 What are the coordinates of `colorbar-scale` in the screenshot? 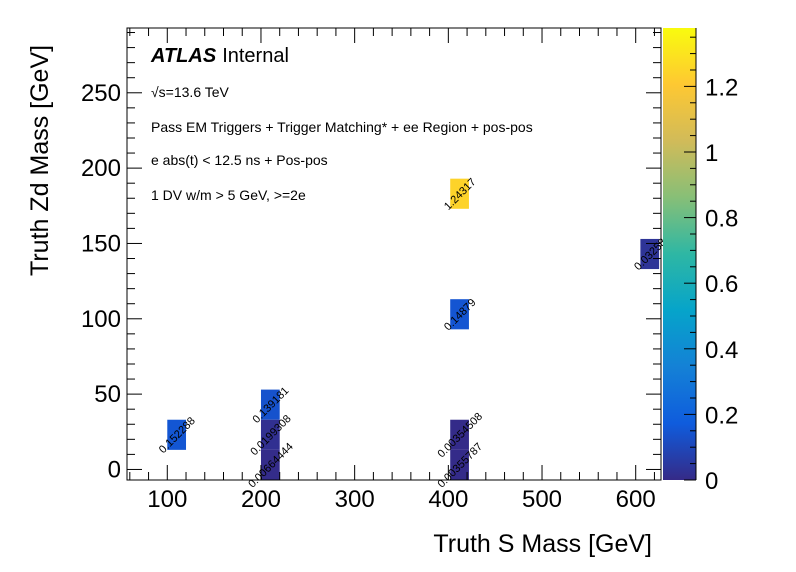 It's located at (679, 254).